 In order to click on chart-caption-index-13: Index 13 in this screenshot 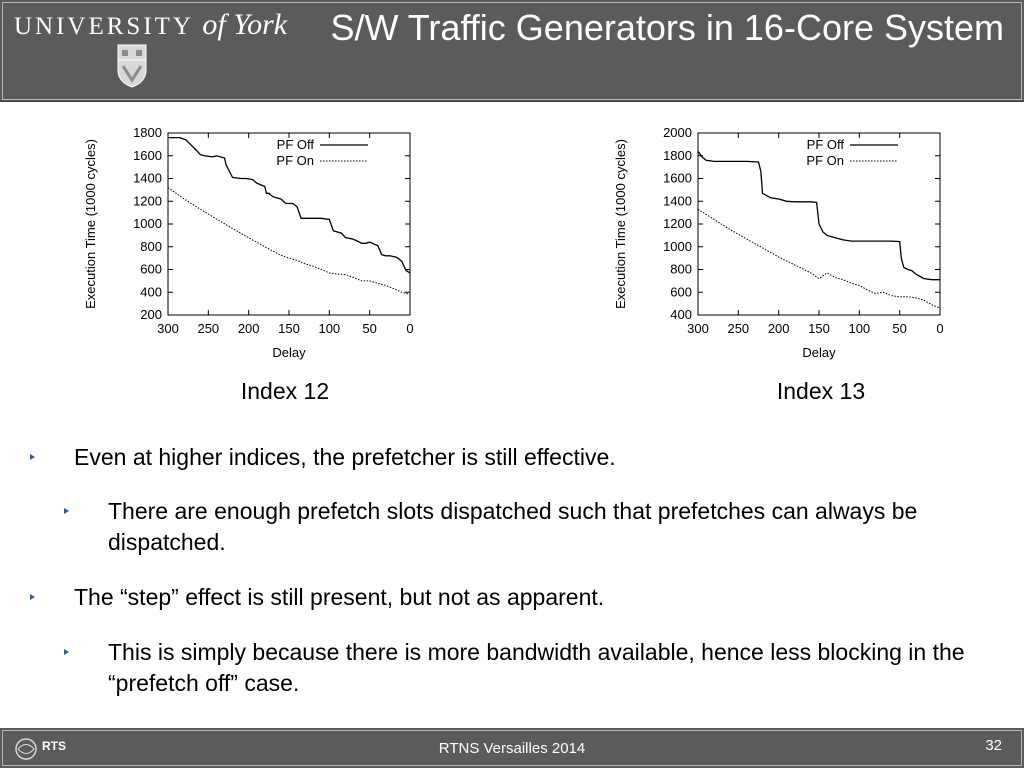, I will do `click(821, 391)`.